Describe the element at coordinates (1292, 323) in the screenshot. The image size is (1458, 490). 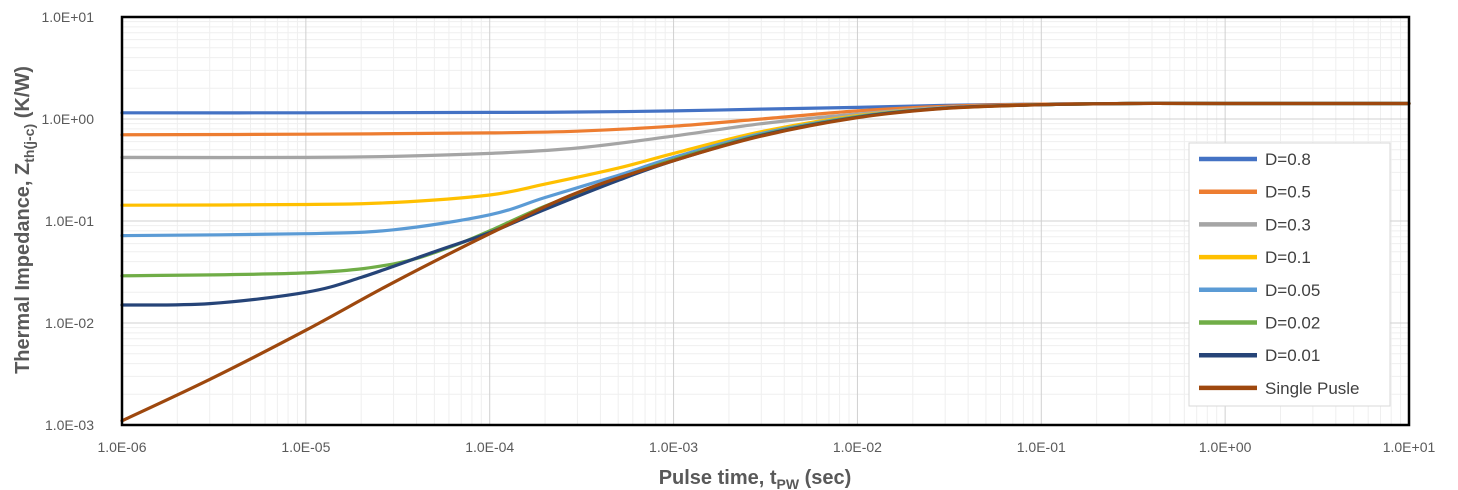
I see `legend-label: D=0.02` at that location.